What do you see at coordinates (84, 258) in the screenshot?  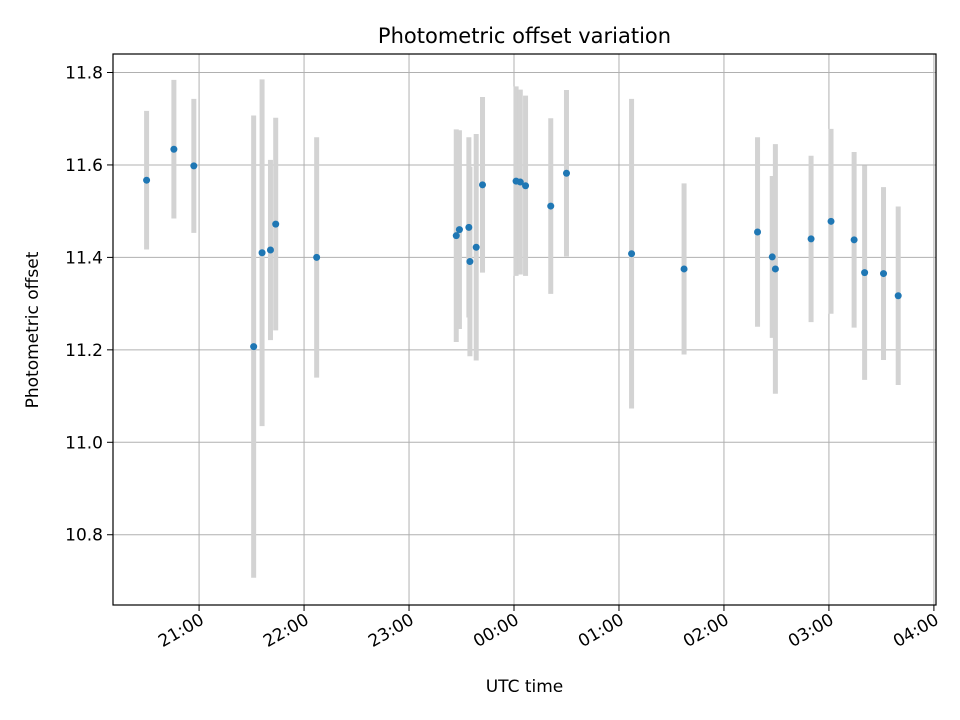 I see `y-tick-label: 11.4` at bounding box center [84, 258].